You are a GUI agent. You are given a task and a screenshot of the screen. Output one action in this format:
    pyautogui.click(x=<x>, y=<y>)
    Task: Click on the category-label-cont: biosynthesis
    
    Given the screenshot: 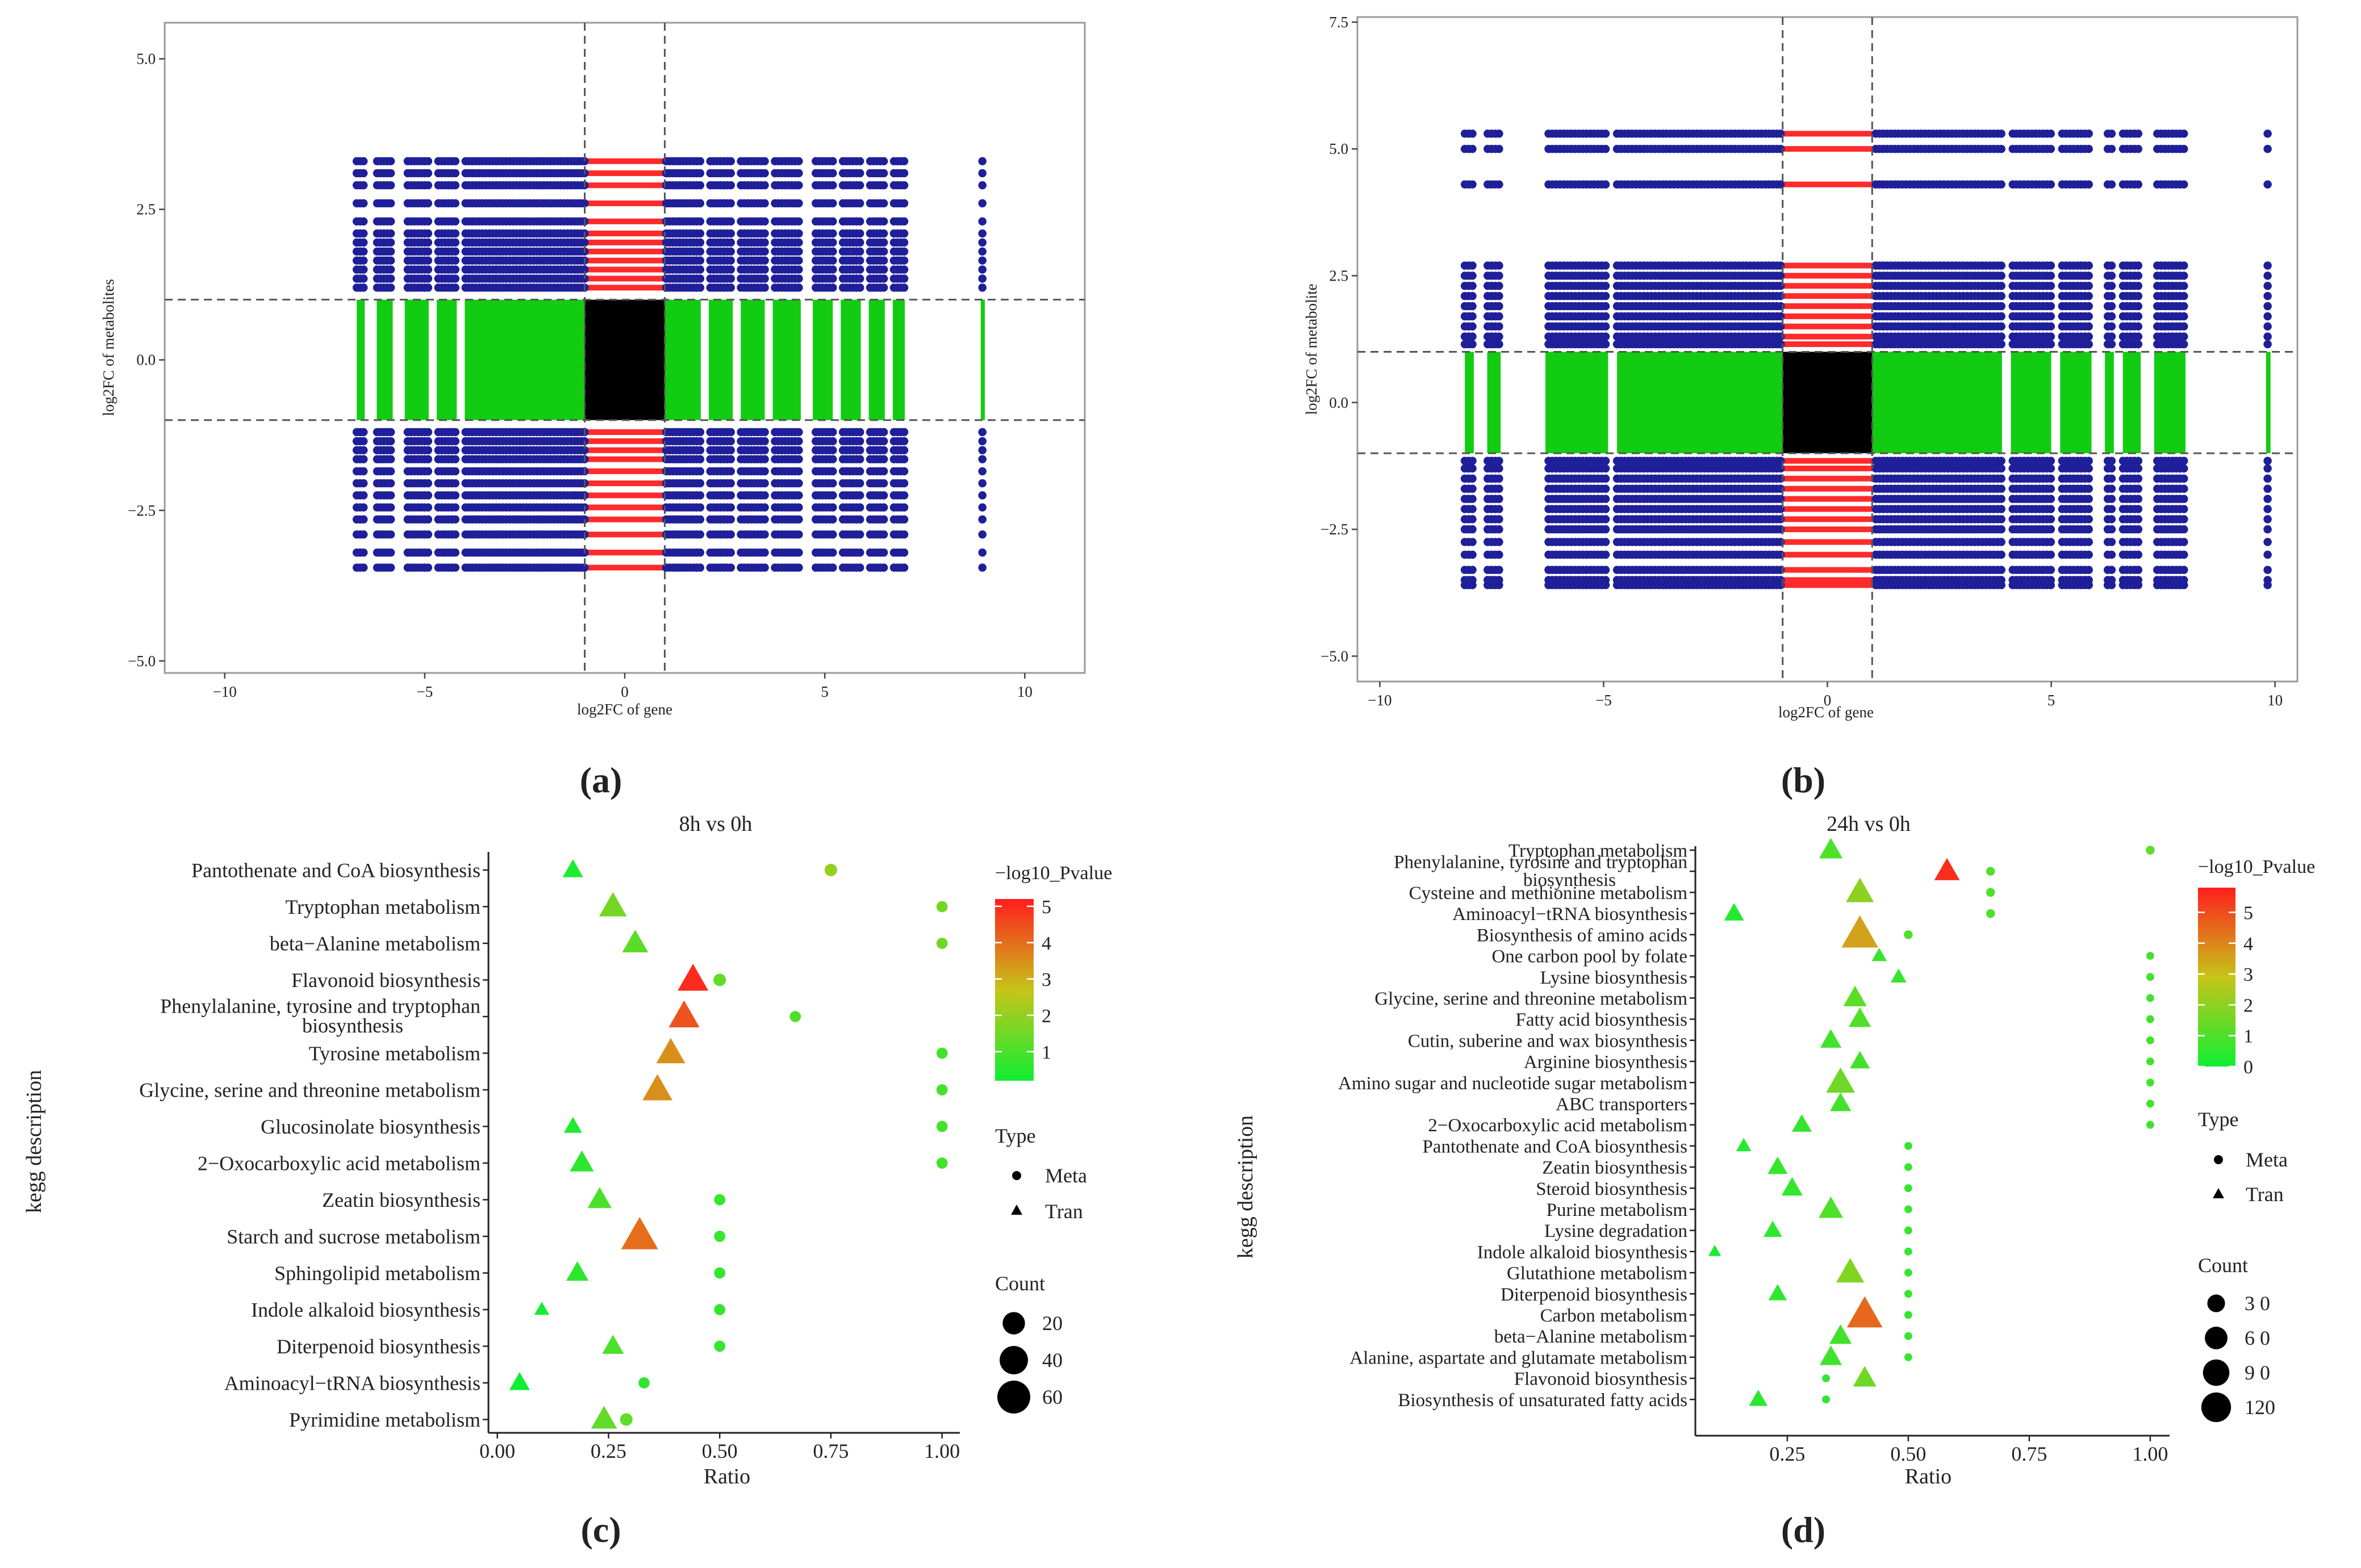 What is the action you would take?
    pyautogui.click(x=1569, y=880)
    